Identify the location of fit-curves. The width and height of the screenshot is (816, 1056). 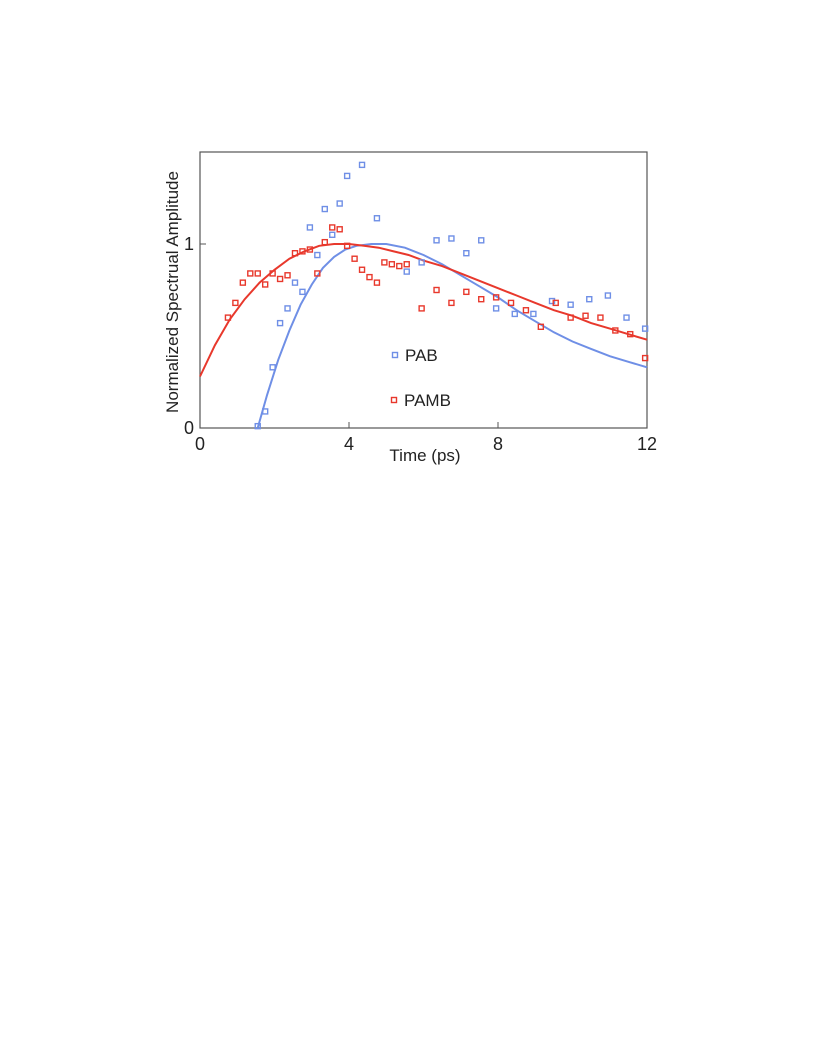
(423, 336).